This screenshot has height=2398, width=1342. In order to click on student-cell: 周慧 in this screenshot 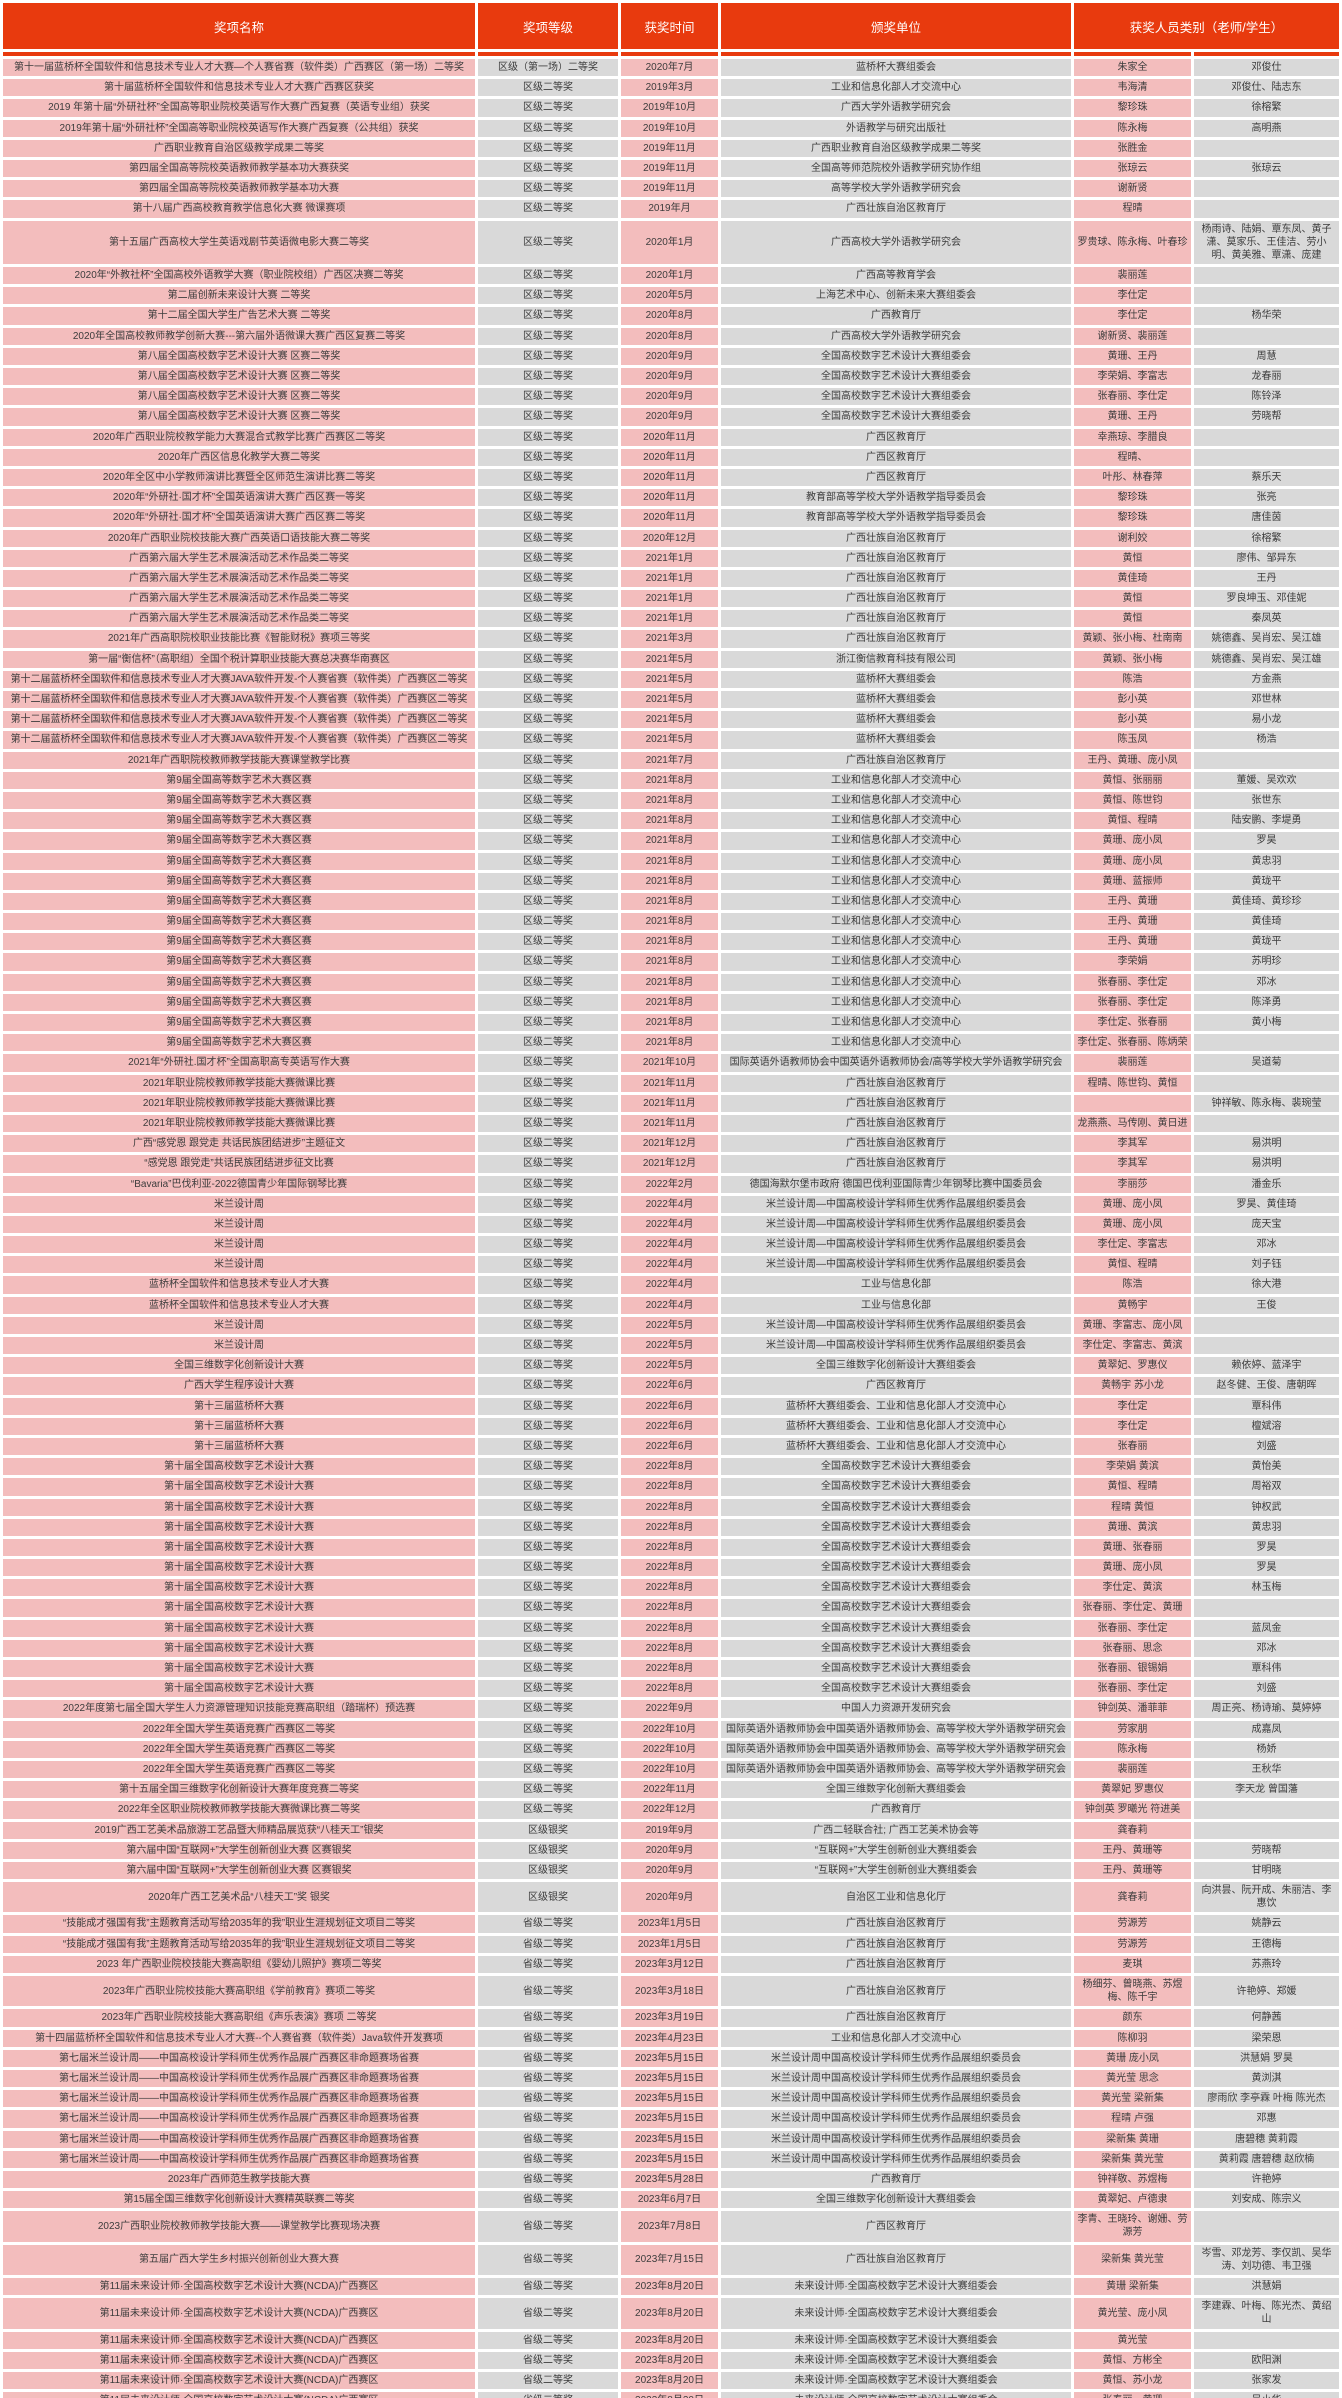, I will do `click(1267, 356)`.